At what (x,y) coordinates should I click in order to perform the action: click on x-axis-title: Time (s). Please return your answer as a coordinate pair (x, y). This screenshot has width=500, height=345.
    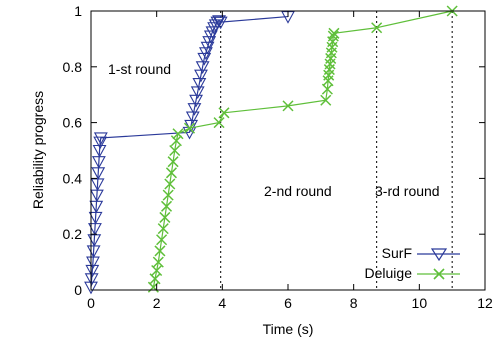
    Looking at the image, I should click on (288, 329).